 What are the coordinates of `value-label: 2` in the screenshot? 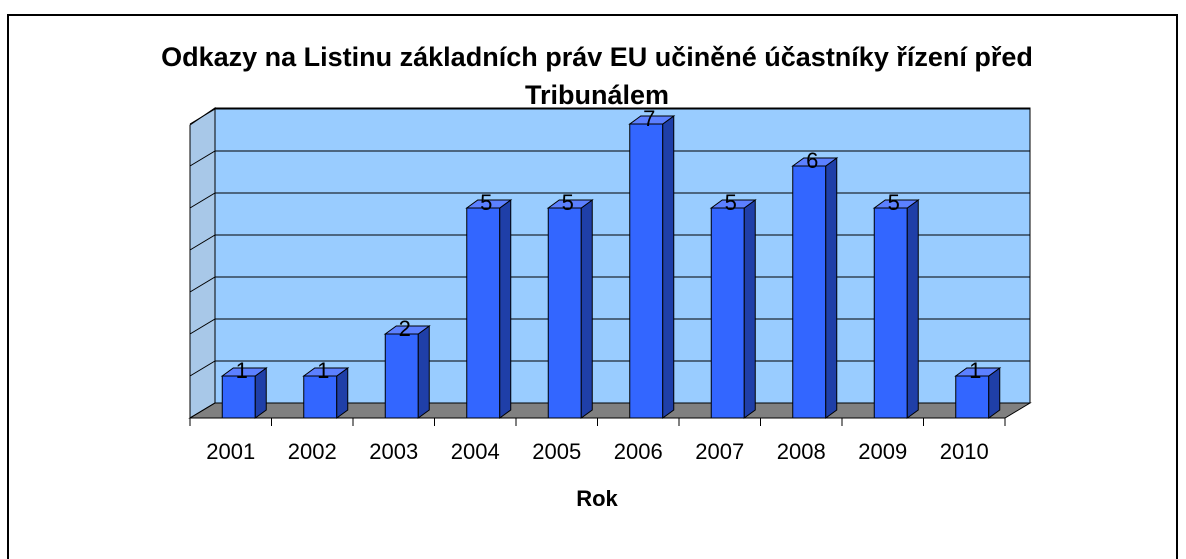 It's located at (405, 328).